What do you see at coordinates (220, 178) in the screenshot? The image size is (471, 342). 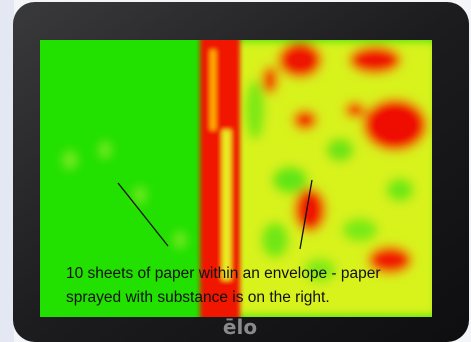 I see `heatmap-band` at bounding box center [220, 178].